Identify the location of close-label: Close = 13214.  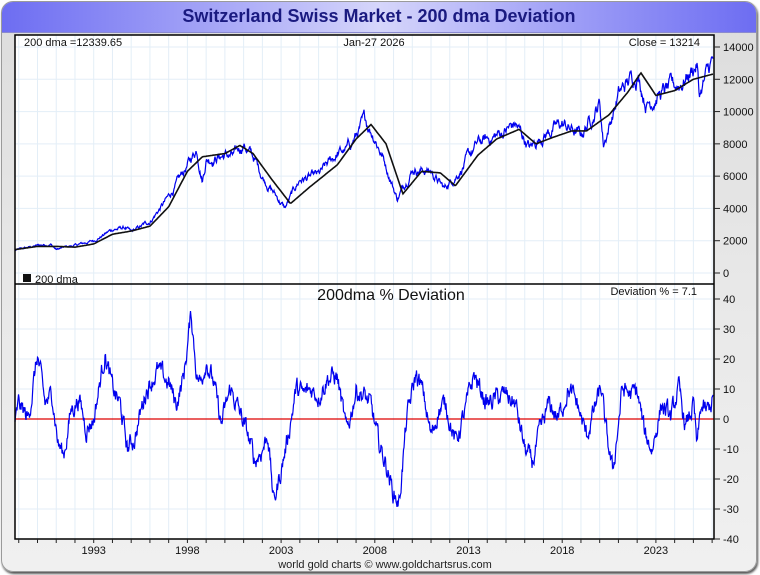
(664, 43).